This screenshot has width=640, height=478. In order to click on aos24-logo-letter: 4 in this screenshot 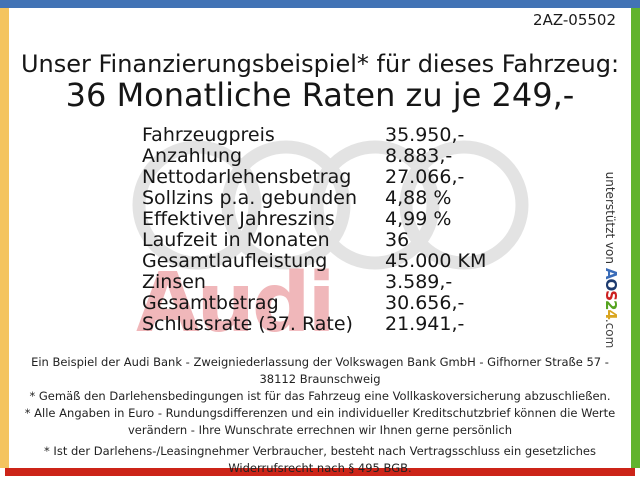, I will do `click(611, 314)`.